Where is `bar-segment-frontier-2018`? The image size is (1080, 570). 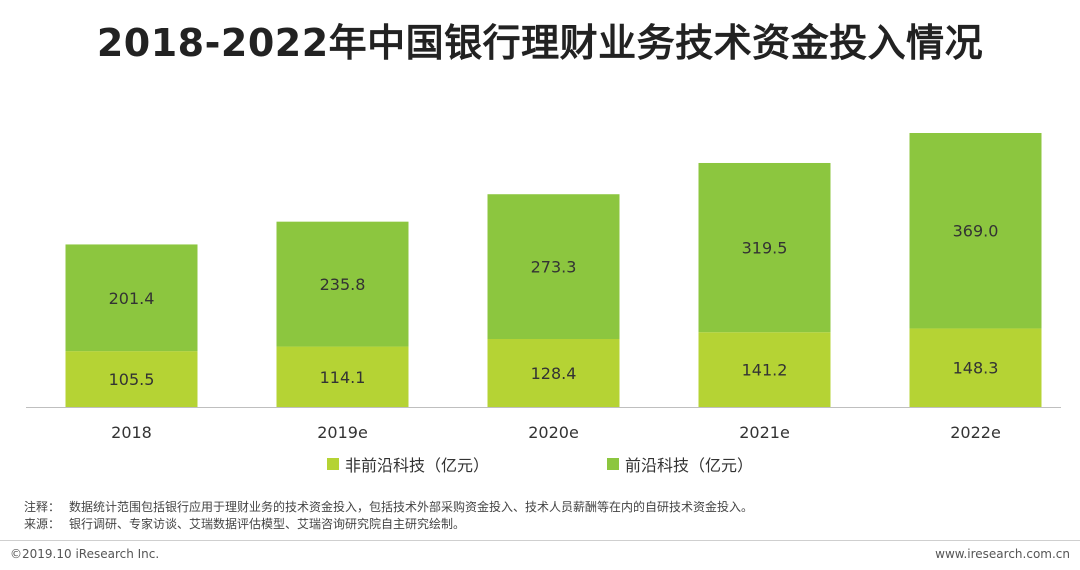
bar-segment-frontier-2018 is located at coordinates (131, 298).